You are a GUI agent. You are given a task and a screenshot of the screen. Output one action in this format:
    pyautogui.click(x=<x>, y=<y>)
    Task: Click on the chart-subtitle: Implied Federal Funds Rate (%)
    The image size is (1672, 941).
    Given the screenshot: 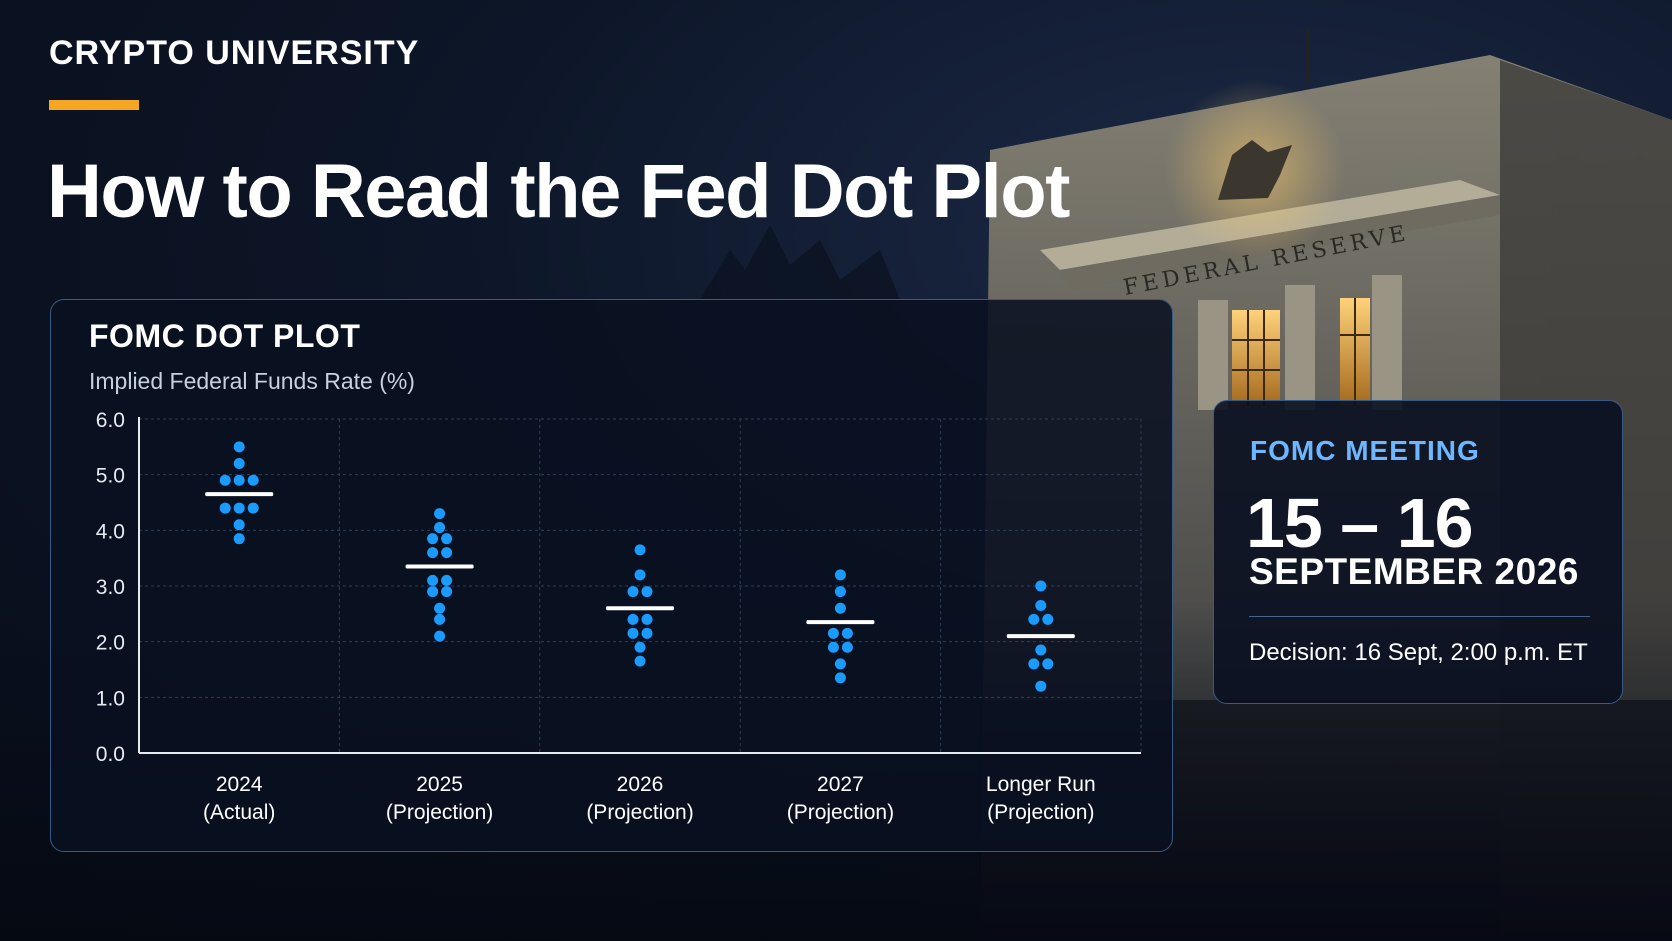 What is the action you would take?
    pyautogui.click(x=252, y=381)
    